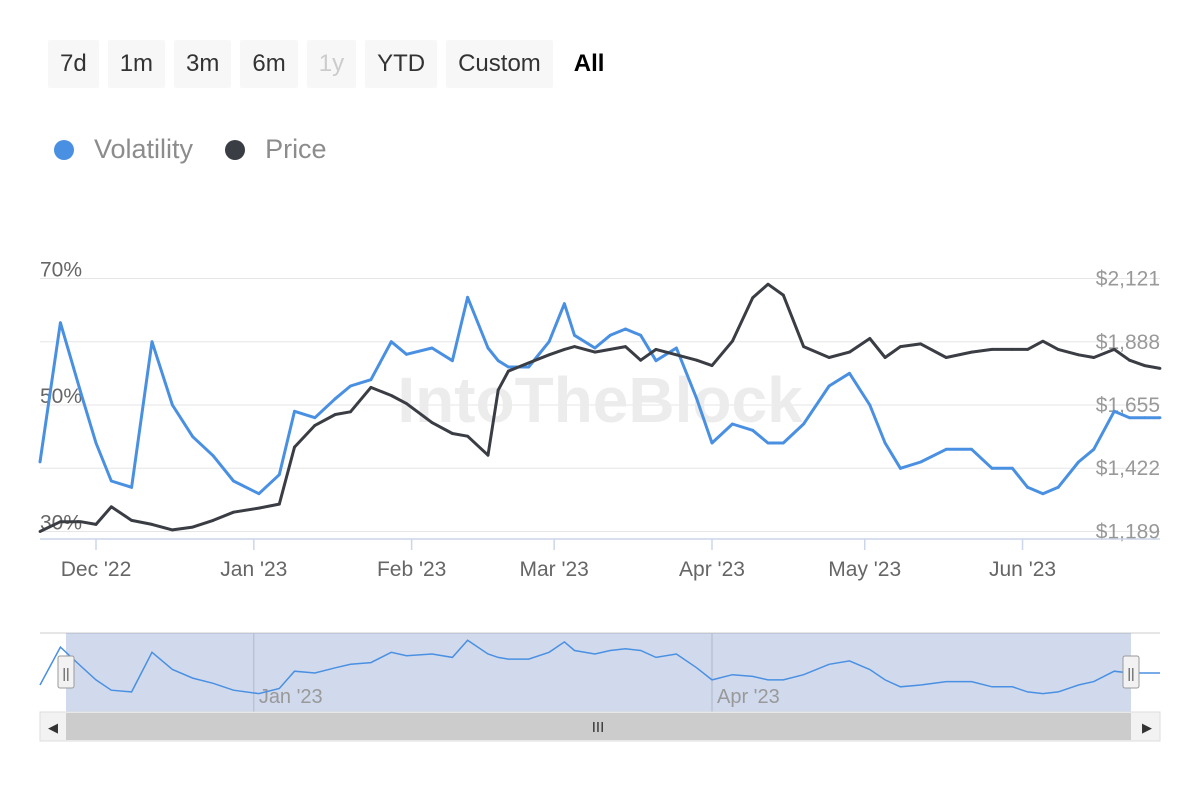 This screenshot has width=1200, height=800. What do you see at coordinates (499, 64) in the screenshot?
I see `range-button-custom: Custom` at bounding box center [499, 64].